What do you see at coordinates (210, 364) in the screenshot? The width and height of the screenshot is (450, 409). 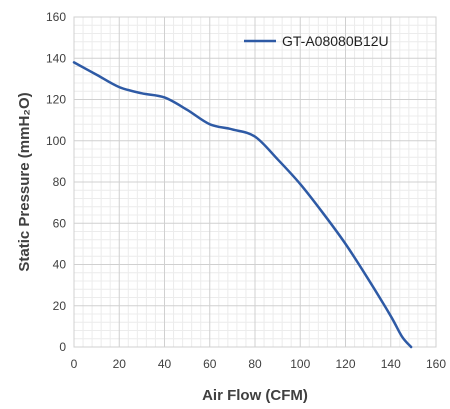 I see `x-tick-label: 60` at bounding box center [210, 364].